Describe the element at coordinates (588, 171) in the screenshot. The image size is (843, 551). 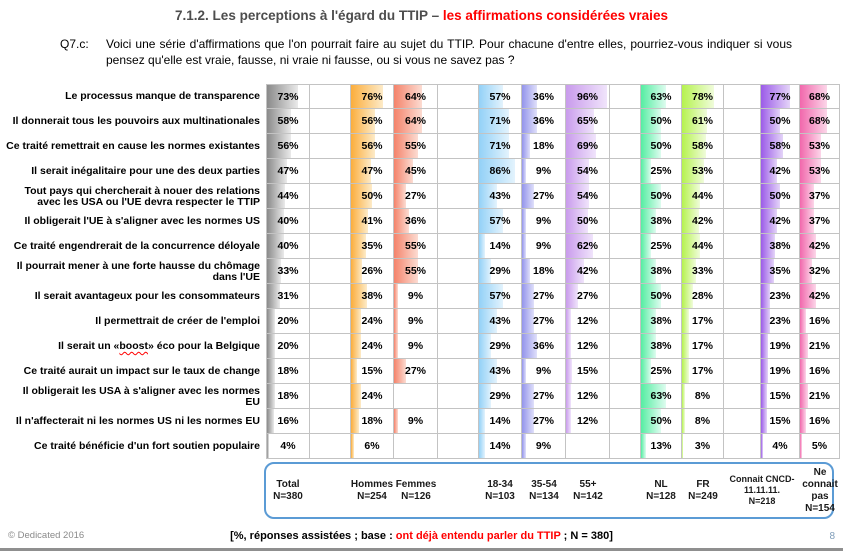
I see `value-cell-age-55-plus-row4: 54%` at that location.